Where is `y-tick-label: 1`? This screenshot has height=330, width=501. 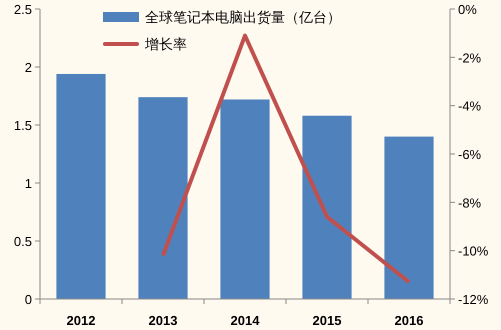
y-tick-label: 1 is located at coordinates (28, 183).